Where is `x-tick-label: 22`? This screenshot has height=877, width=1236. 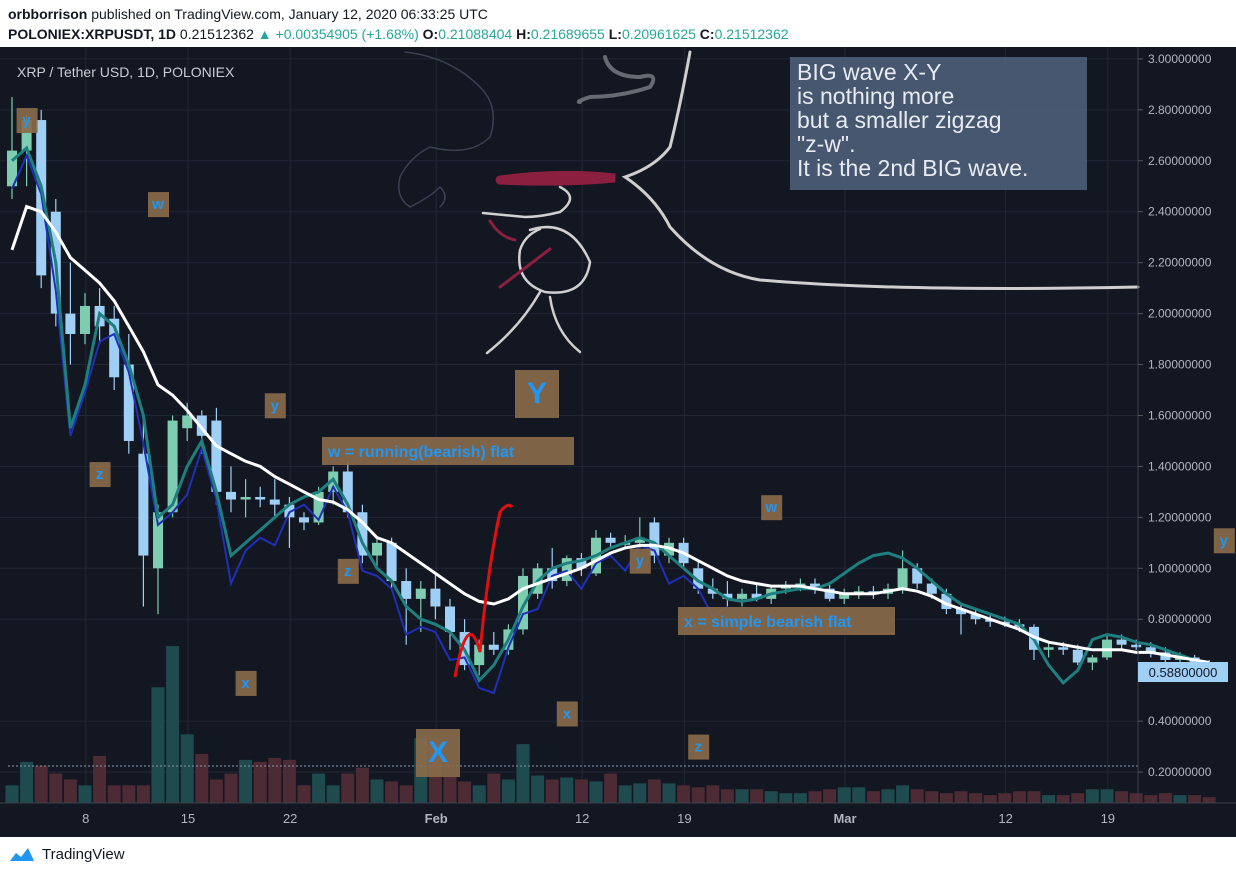 x-tick-label: 22 is located at coordinates (290, 818).